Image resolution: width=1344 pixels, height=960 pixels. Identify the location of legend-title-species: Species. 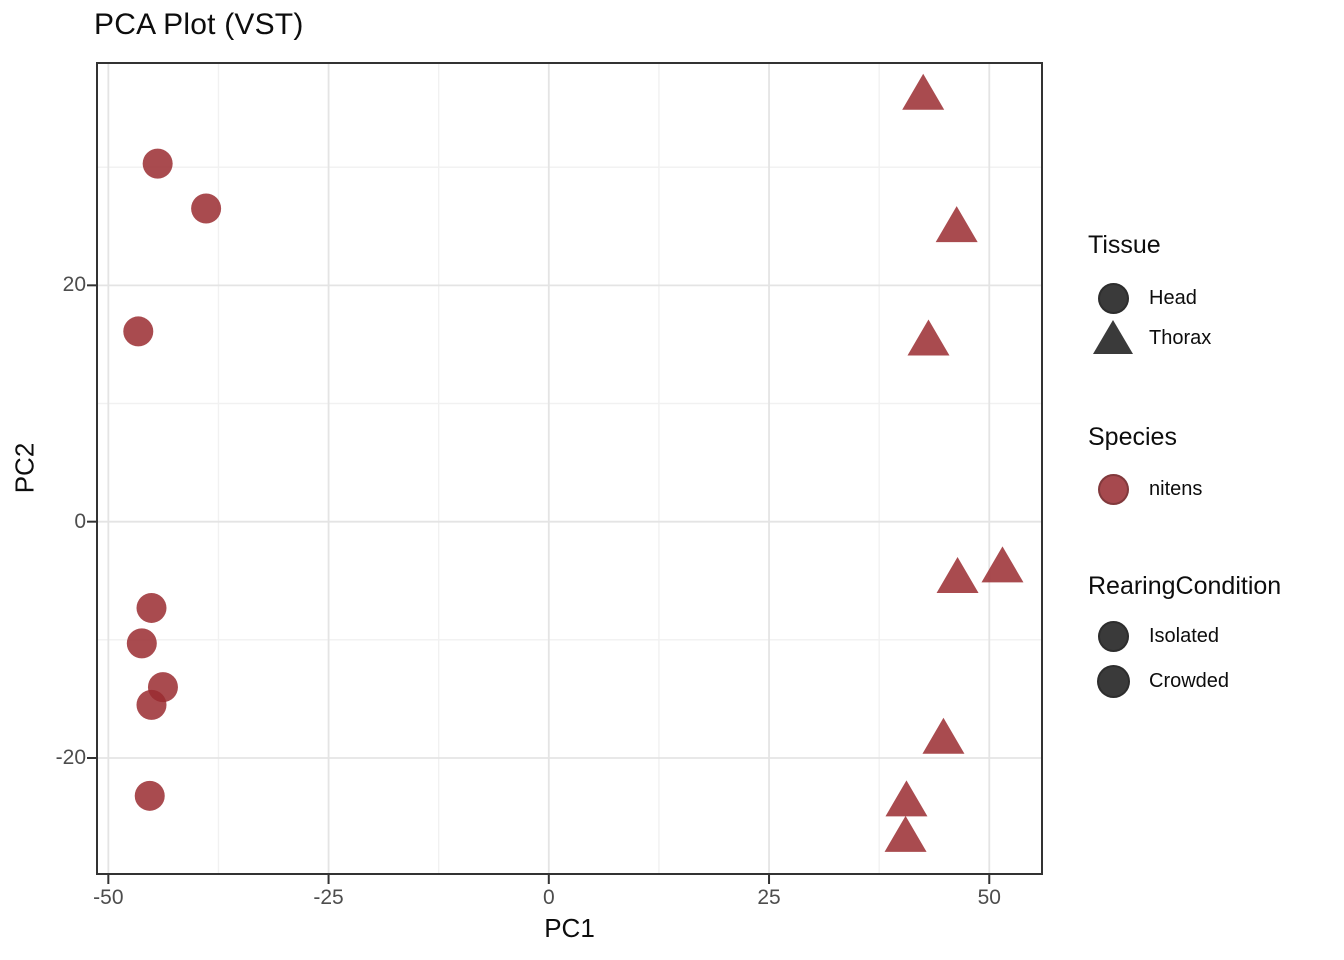
(1132, 437).